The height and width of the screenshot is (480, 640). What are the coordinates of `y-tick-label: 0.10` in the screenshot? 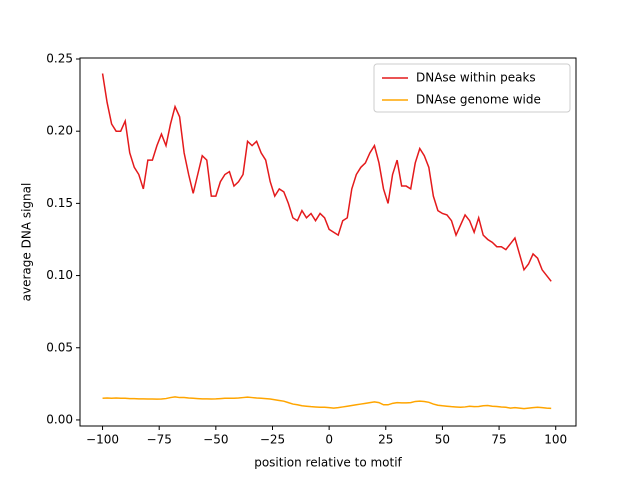 It's located at (59, 275).